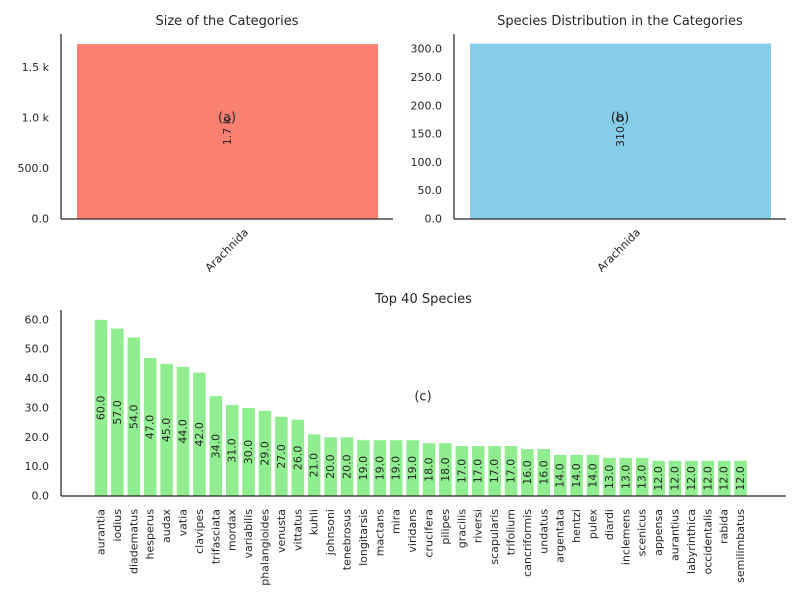 The width and height of the screenshot is (800, 600). I want to click on chart3-bar-longitarsis, so click(363, 468).